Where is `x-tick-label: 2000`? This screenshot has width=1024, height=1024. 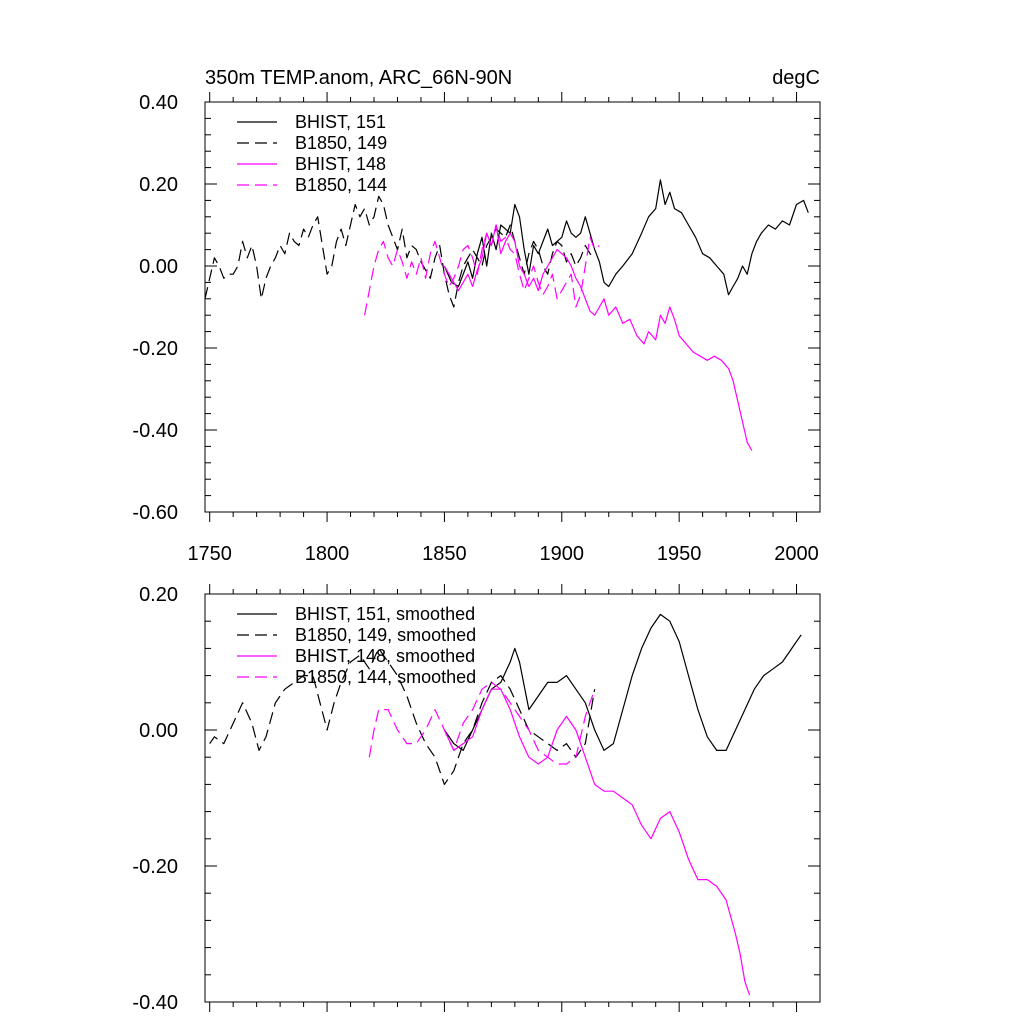
x-tick-label: 2000 is located at coordinates (796, 554).